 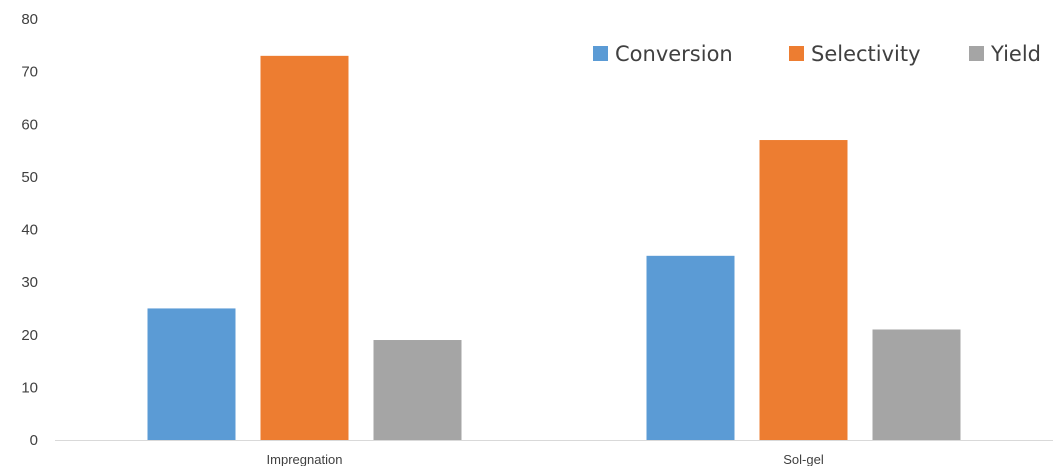 I want to click on legend-swatch-selectivity, so click(x=796, y=53).